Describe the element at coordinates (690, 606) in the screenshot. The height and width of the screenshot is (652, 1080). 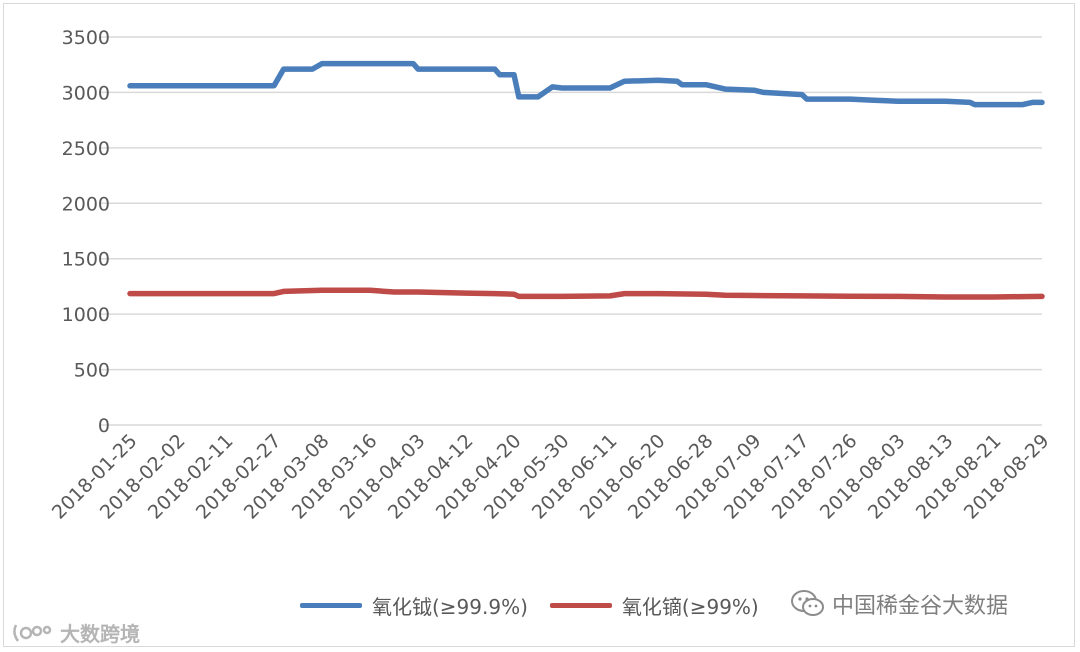
I see `legend-label-series-2: 氧化镝(≥99%)` at that location.